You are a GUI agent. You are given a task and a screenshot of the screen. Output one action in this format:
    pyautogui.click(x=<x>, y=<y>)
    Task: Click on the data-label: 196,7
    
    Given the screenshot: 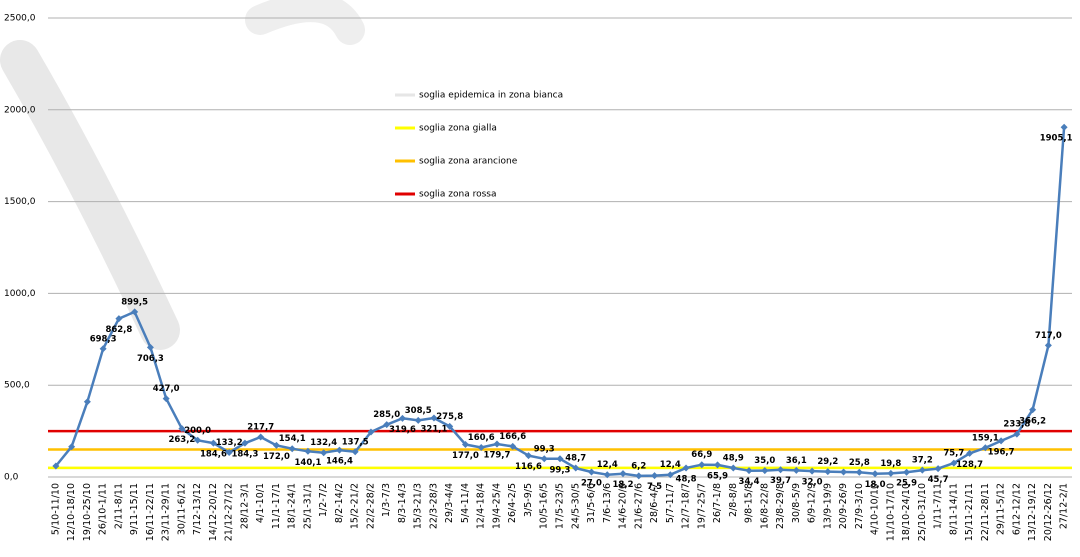 What is the action you would take?
    pyautogui.click(x=1001, y=452)
    